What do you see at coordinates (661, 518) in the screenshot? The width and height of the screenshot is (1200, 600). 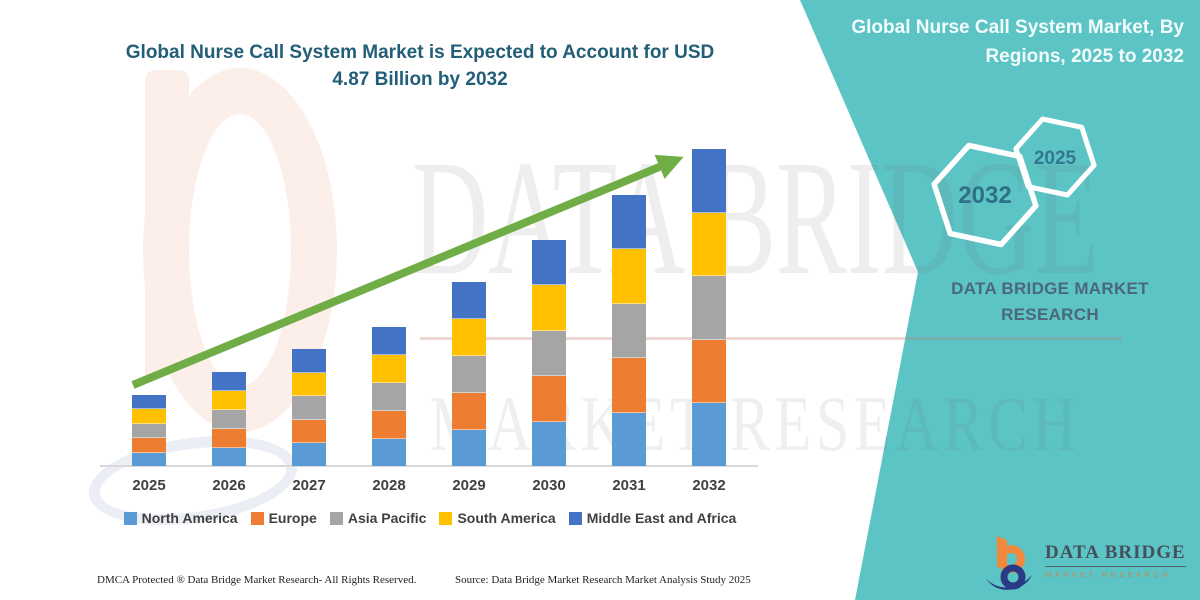 I see `legend-label: Middle East and Africa` at bounding box center [661, 518].